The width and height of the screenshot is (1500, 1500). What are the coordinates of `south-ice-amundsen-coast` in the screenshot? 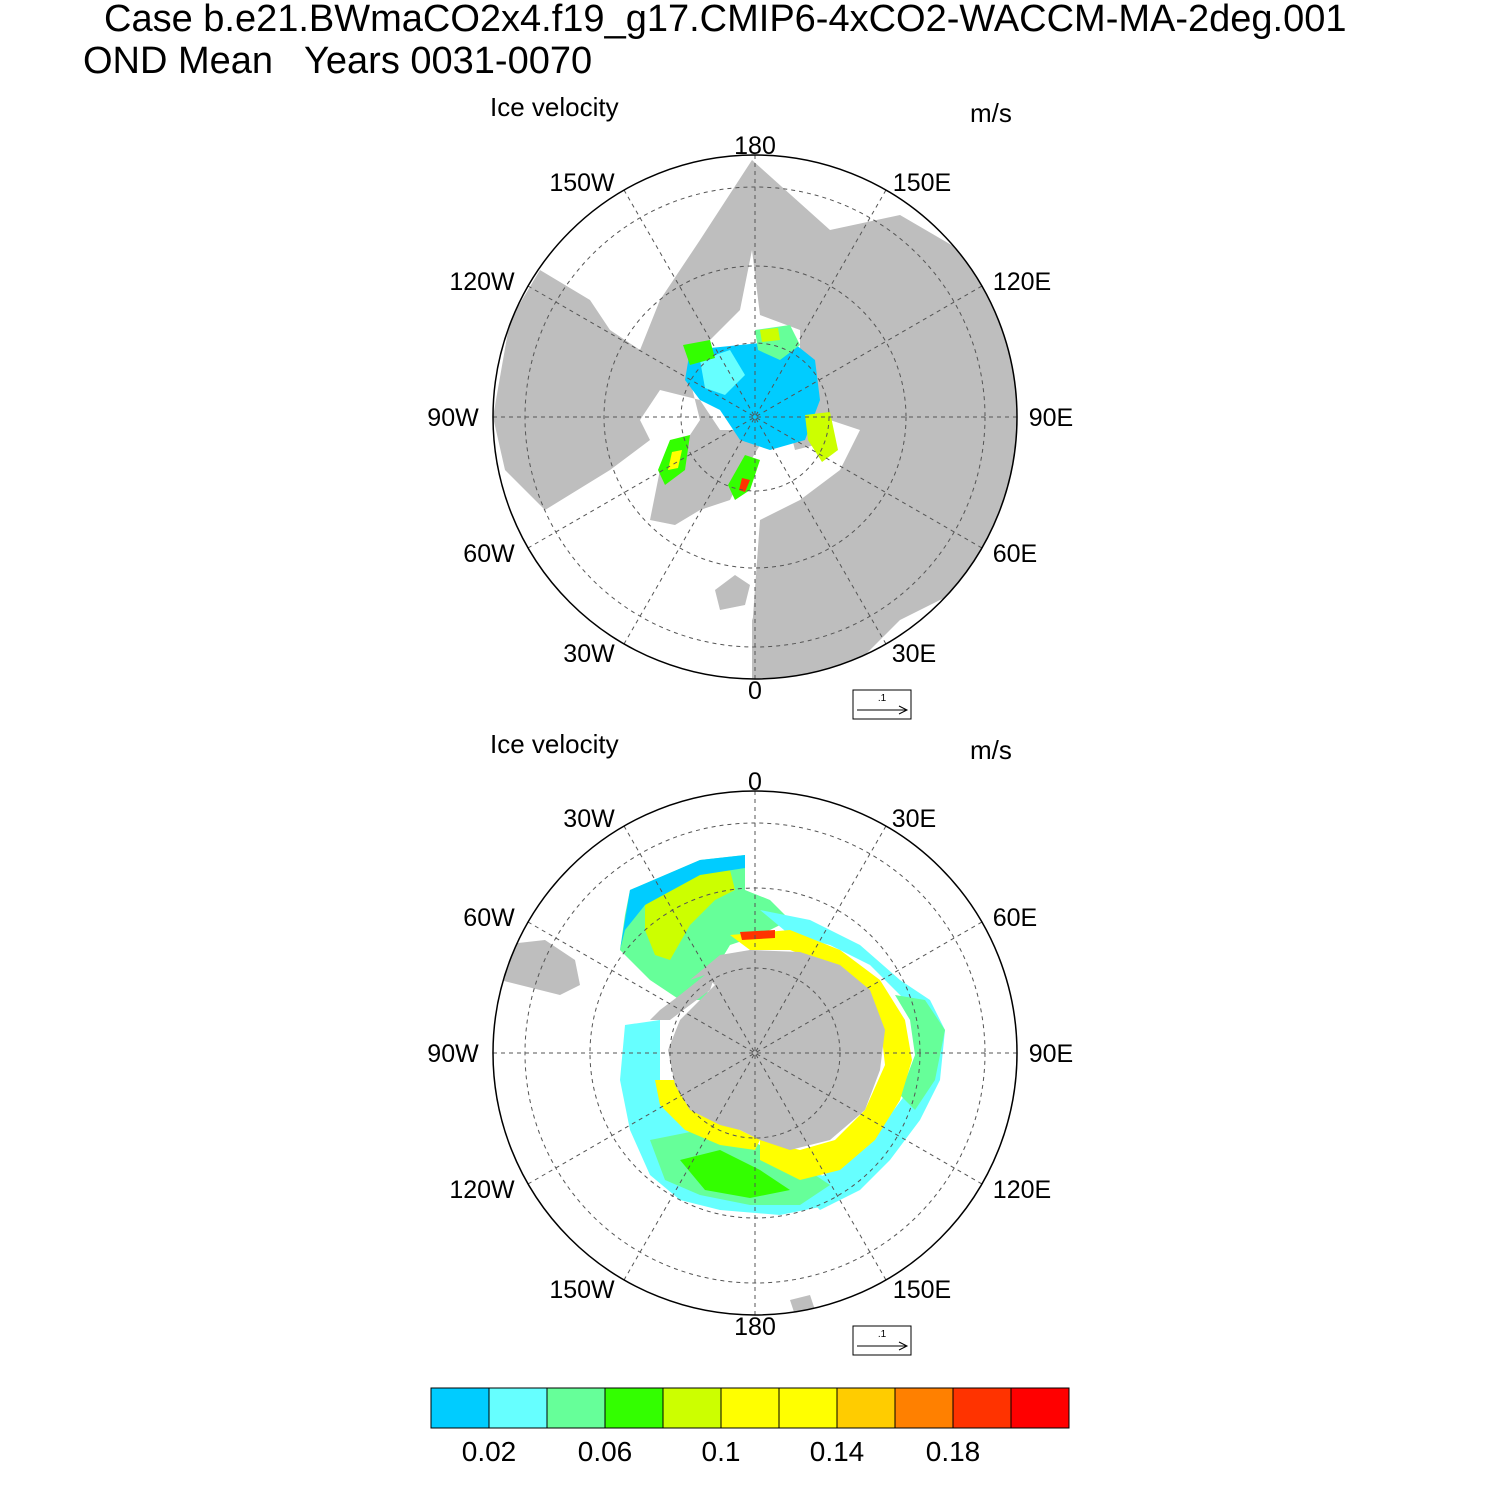 It's located at (707, 1115).